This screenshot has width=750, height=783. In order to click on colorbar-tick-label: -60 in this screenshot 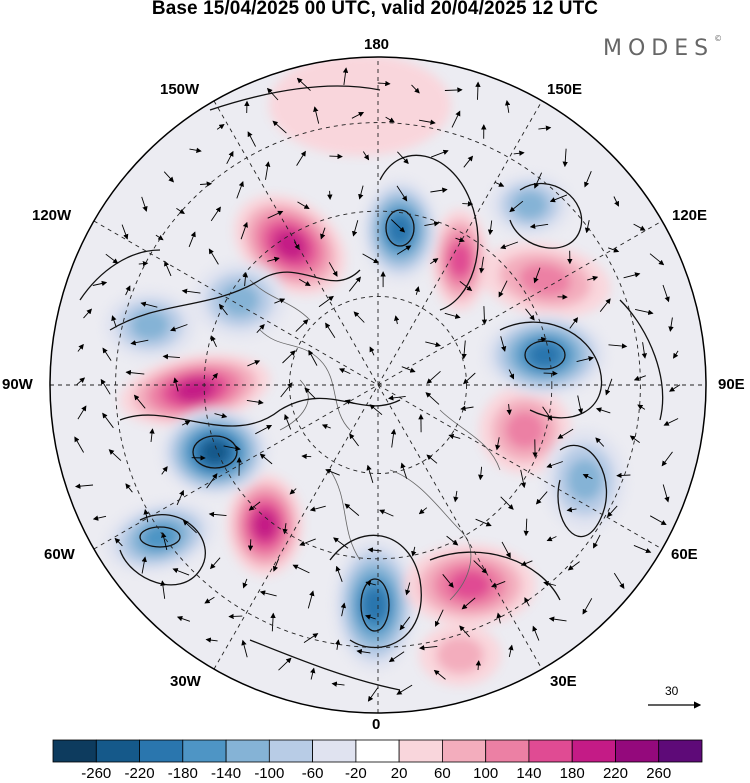, I will do `click(312, 773)`.